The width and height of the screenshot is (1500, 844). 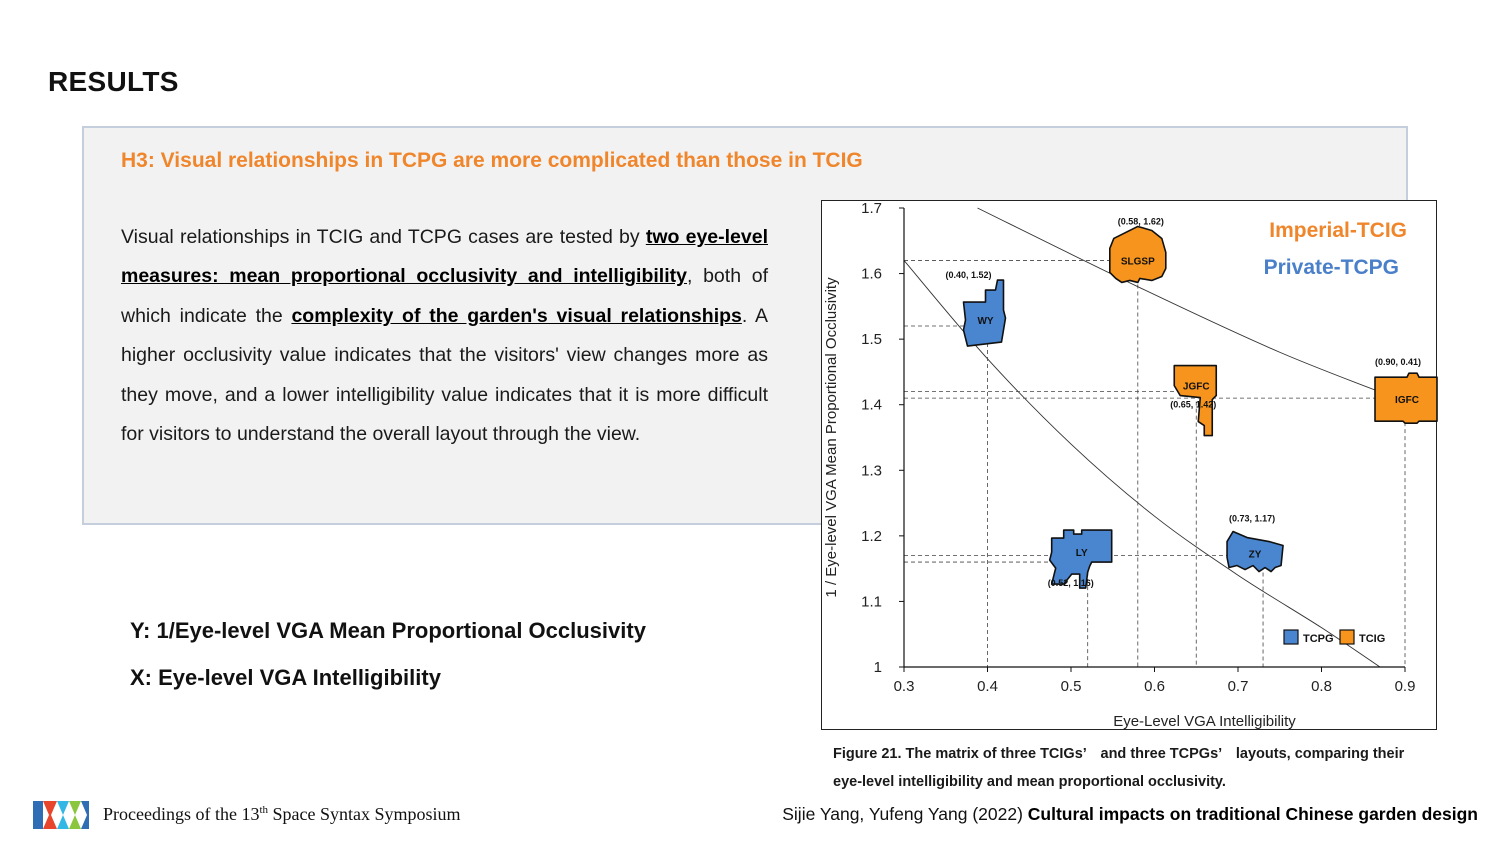 What do you see at coordinates (1338, 230) in the screenshot?
I see `imperial-label: Imperial-TCIG` at bounding box center [1338, 230].